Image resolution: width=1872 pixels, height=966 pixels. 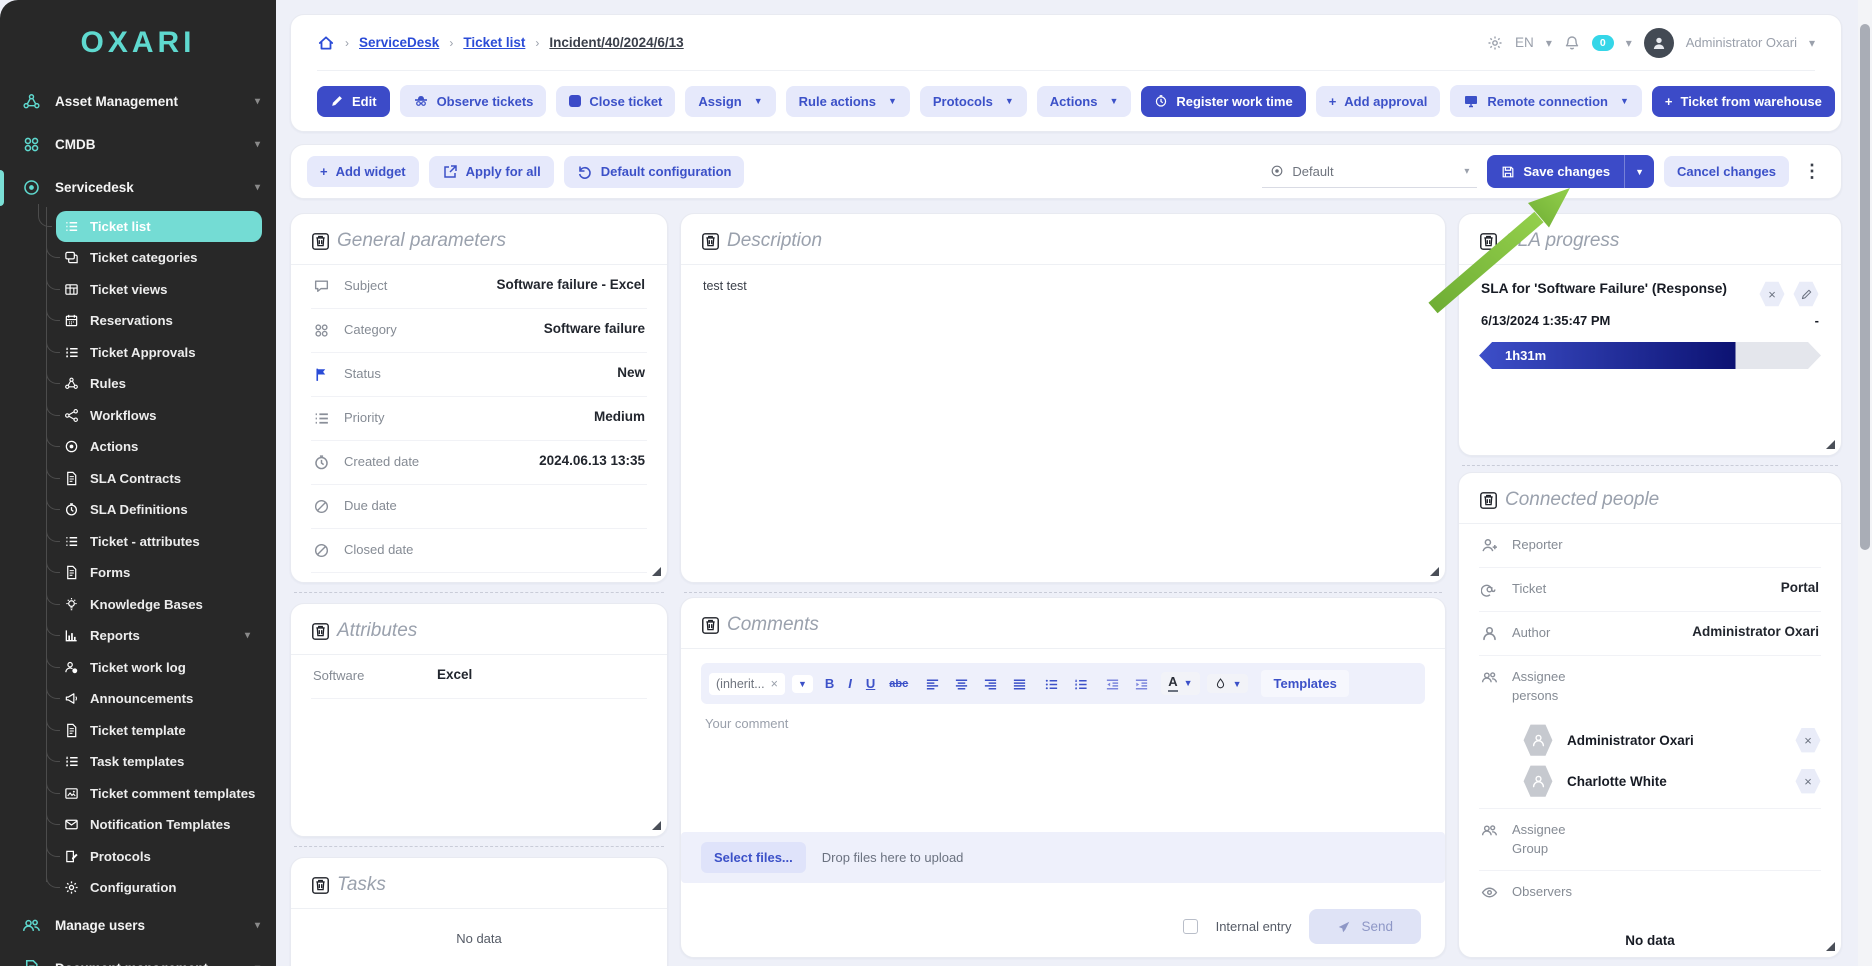 I want to click on sidebar-item-ticket-attributes: Ticket - attributes, so click(x=161, y=538).